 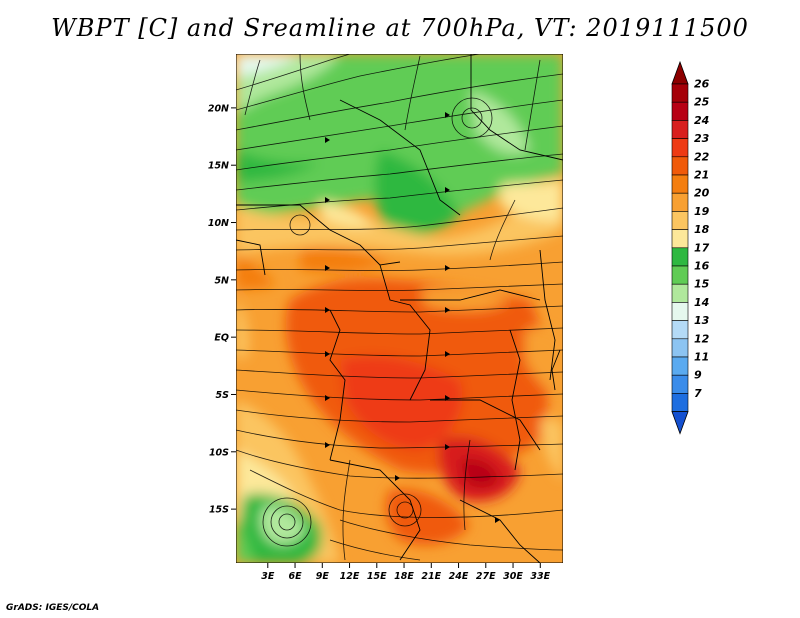 I want to click on colorbar-label: 23, so click(x=702, y=138).